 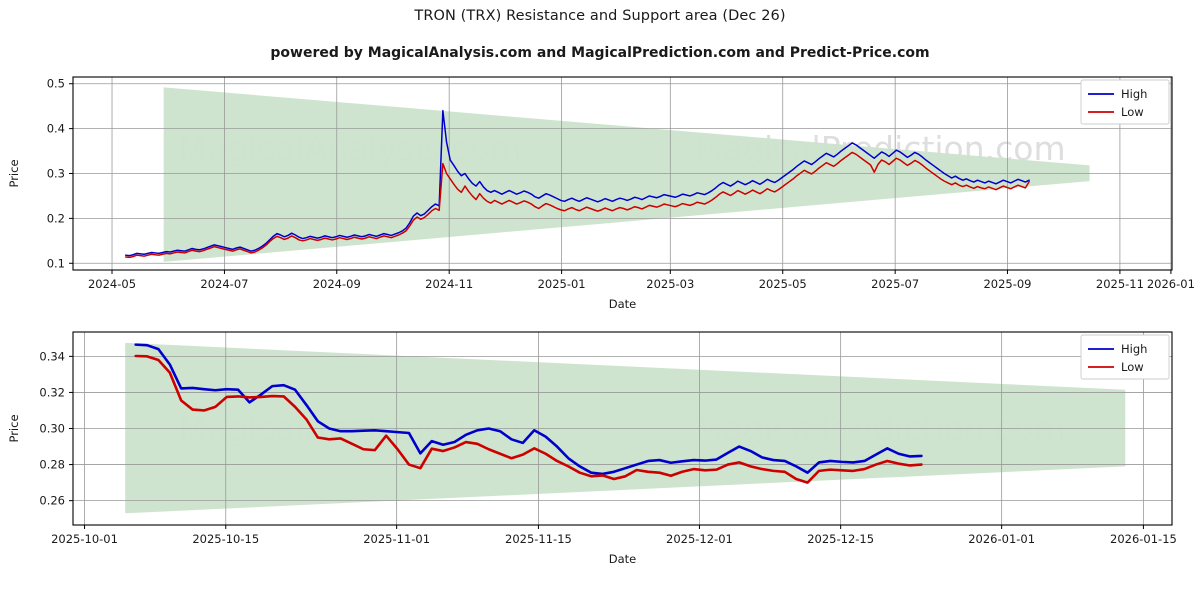 I want to click on x-tick-label: 2025-11-01, so click(x=396, y=539).